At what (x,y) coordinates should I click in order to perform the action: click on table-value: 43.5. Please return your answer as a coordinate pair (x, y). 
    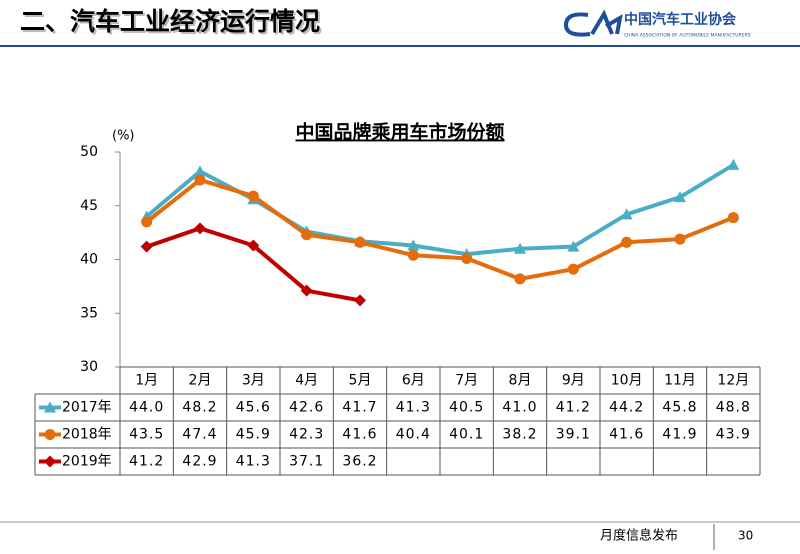
    Looking at the image, I should click on (146, 435).